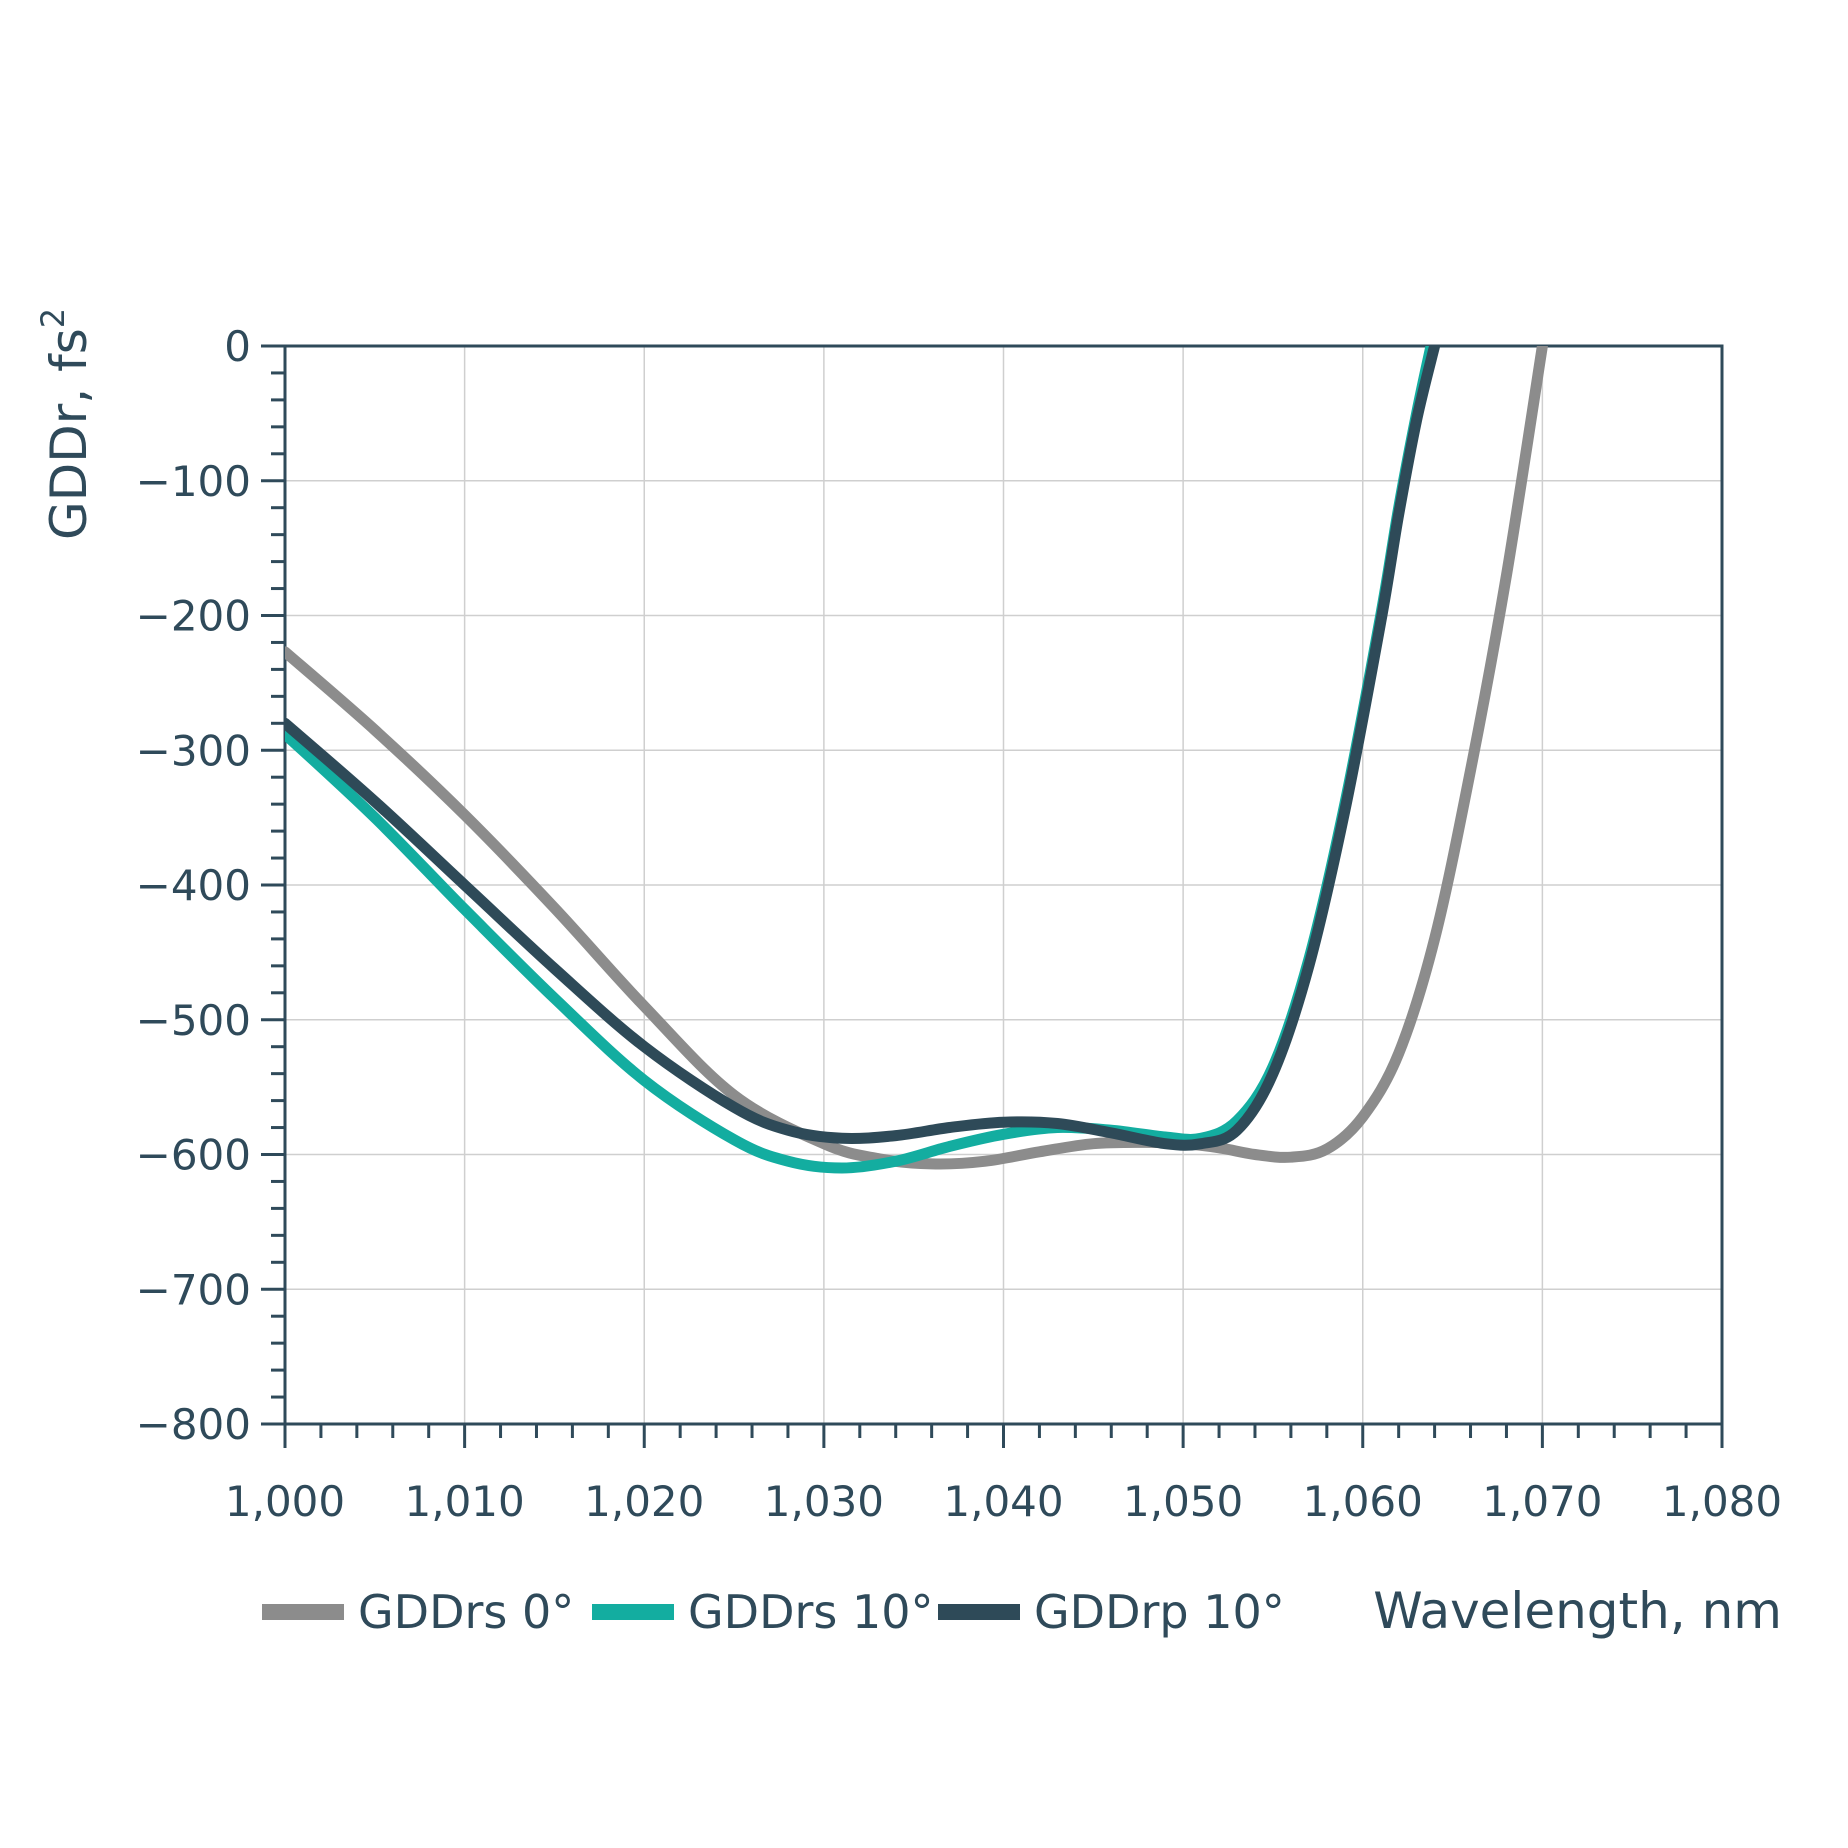  Describe the element at coordinates (465, 1501) in the screenshot. I see `x-tick-label: 1,010` at that location.